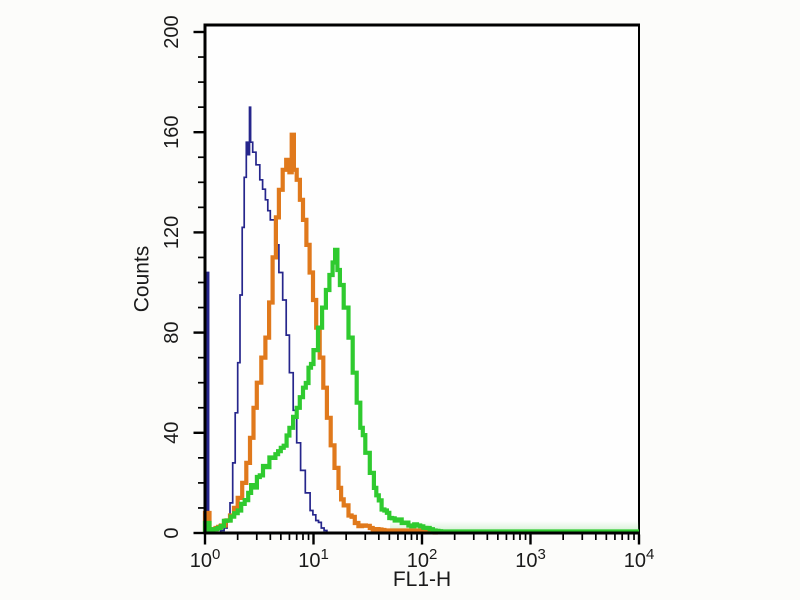 The height and width of the screenshot is (600, 800). I want to click on y-axis-title: Counts, so click(141, 279).